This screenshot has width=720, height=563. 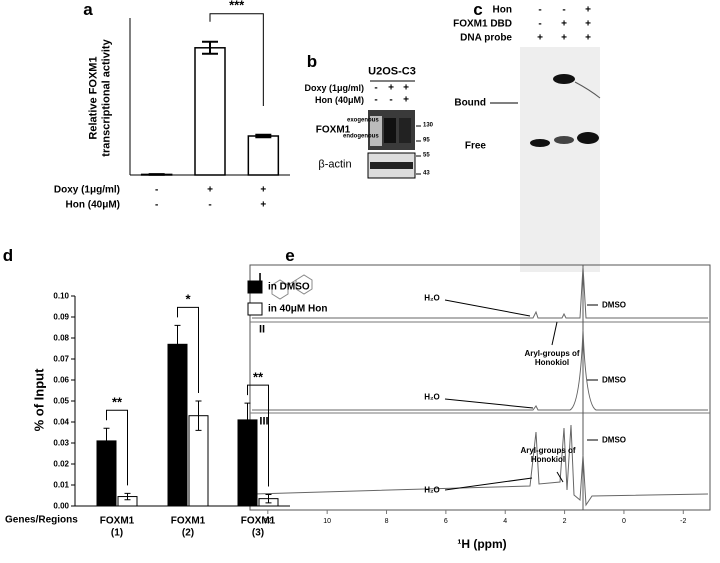 What do you see at coordinates (392, 71) in the screenshot?
I see `cell-line: U2OS-C3` at bounding box center [392, 71].